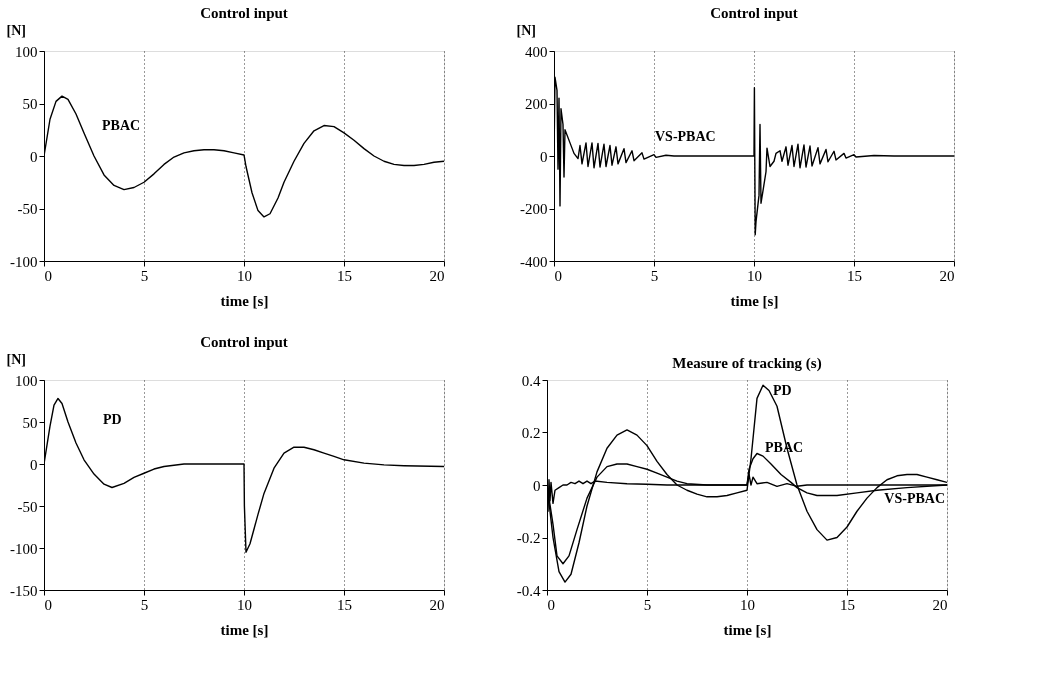 The width and height of the screenshot is (1038, 690). I want to click on y-tick-label: 200, so click(536, 104).